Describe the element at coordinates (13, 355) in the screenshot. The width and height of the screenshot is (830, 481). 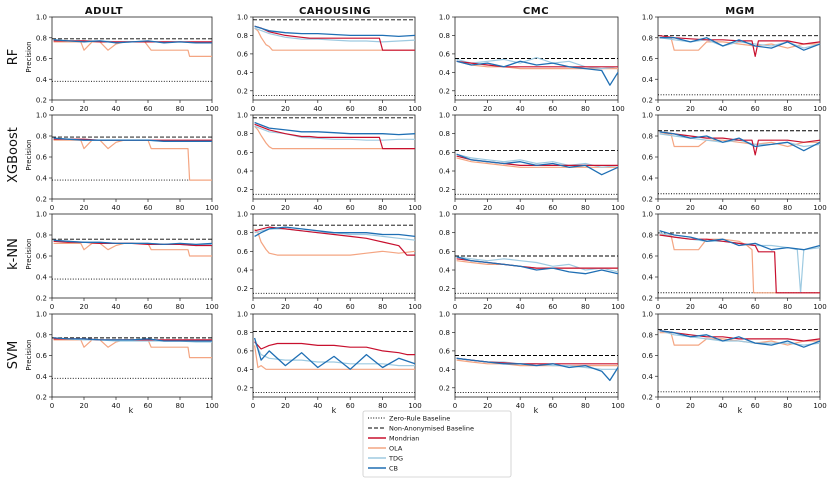
I see `row-title-svm: SVM` at that location.